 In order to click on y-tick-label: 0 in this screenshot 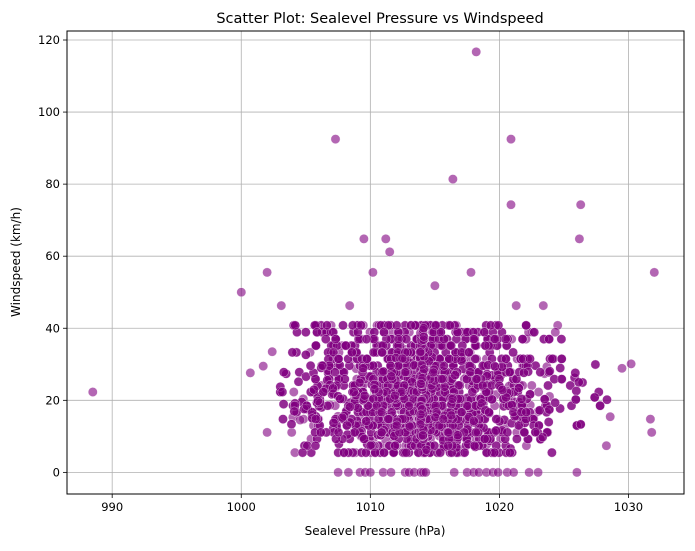, I will do `click(56, 472)`.